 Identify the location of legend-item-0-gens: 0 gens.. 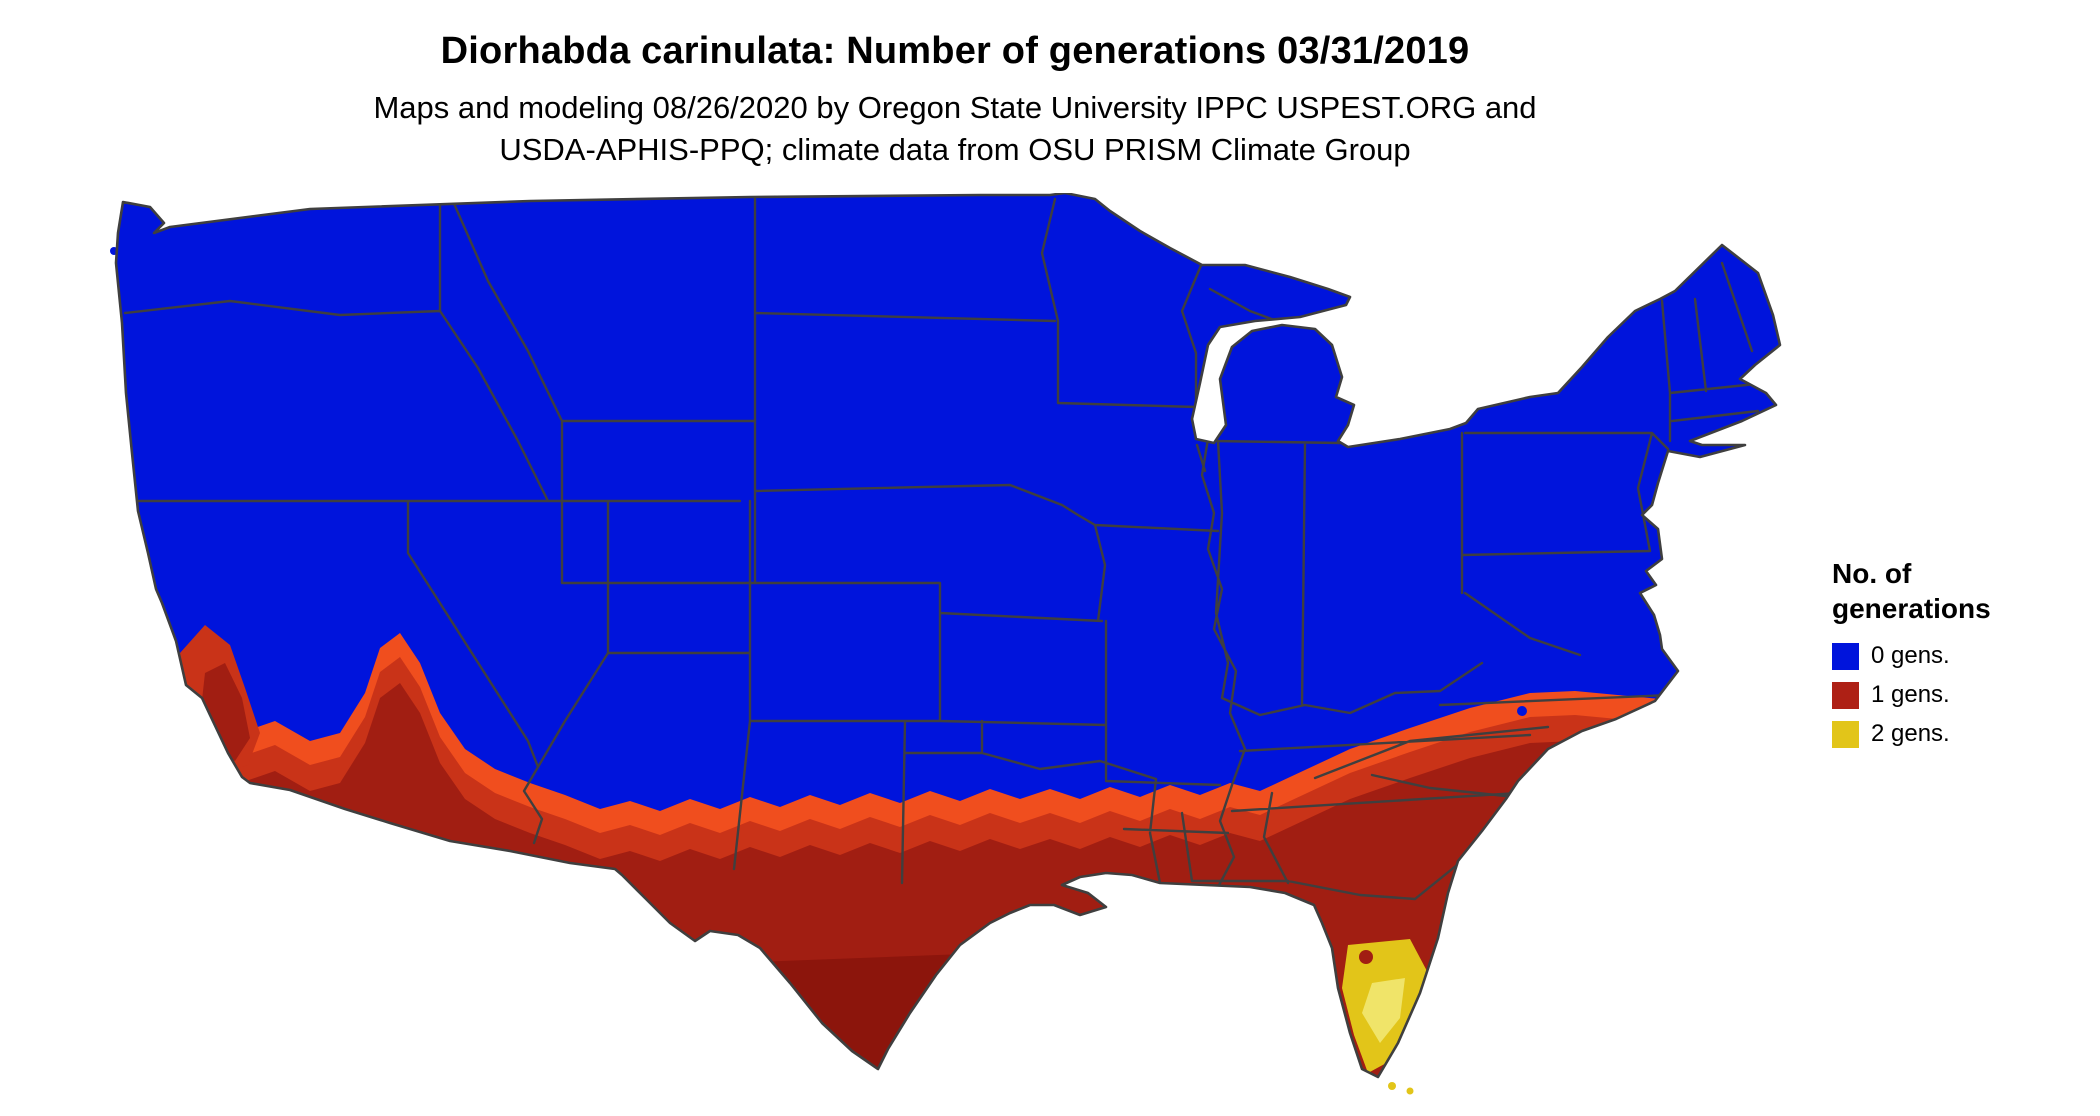
(1962, 656).